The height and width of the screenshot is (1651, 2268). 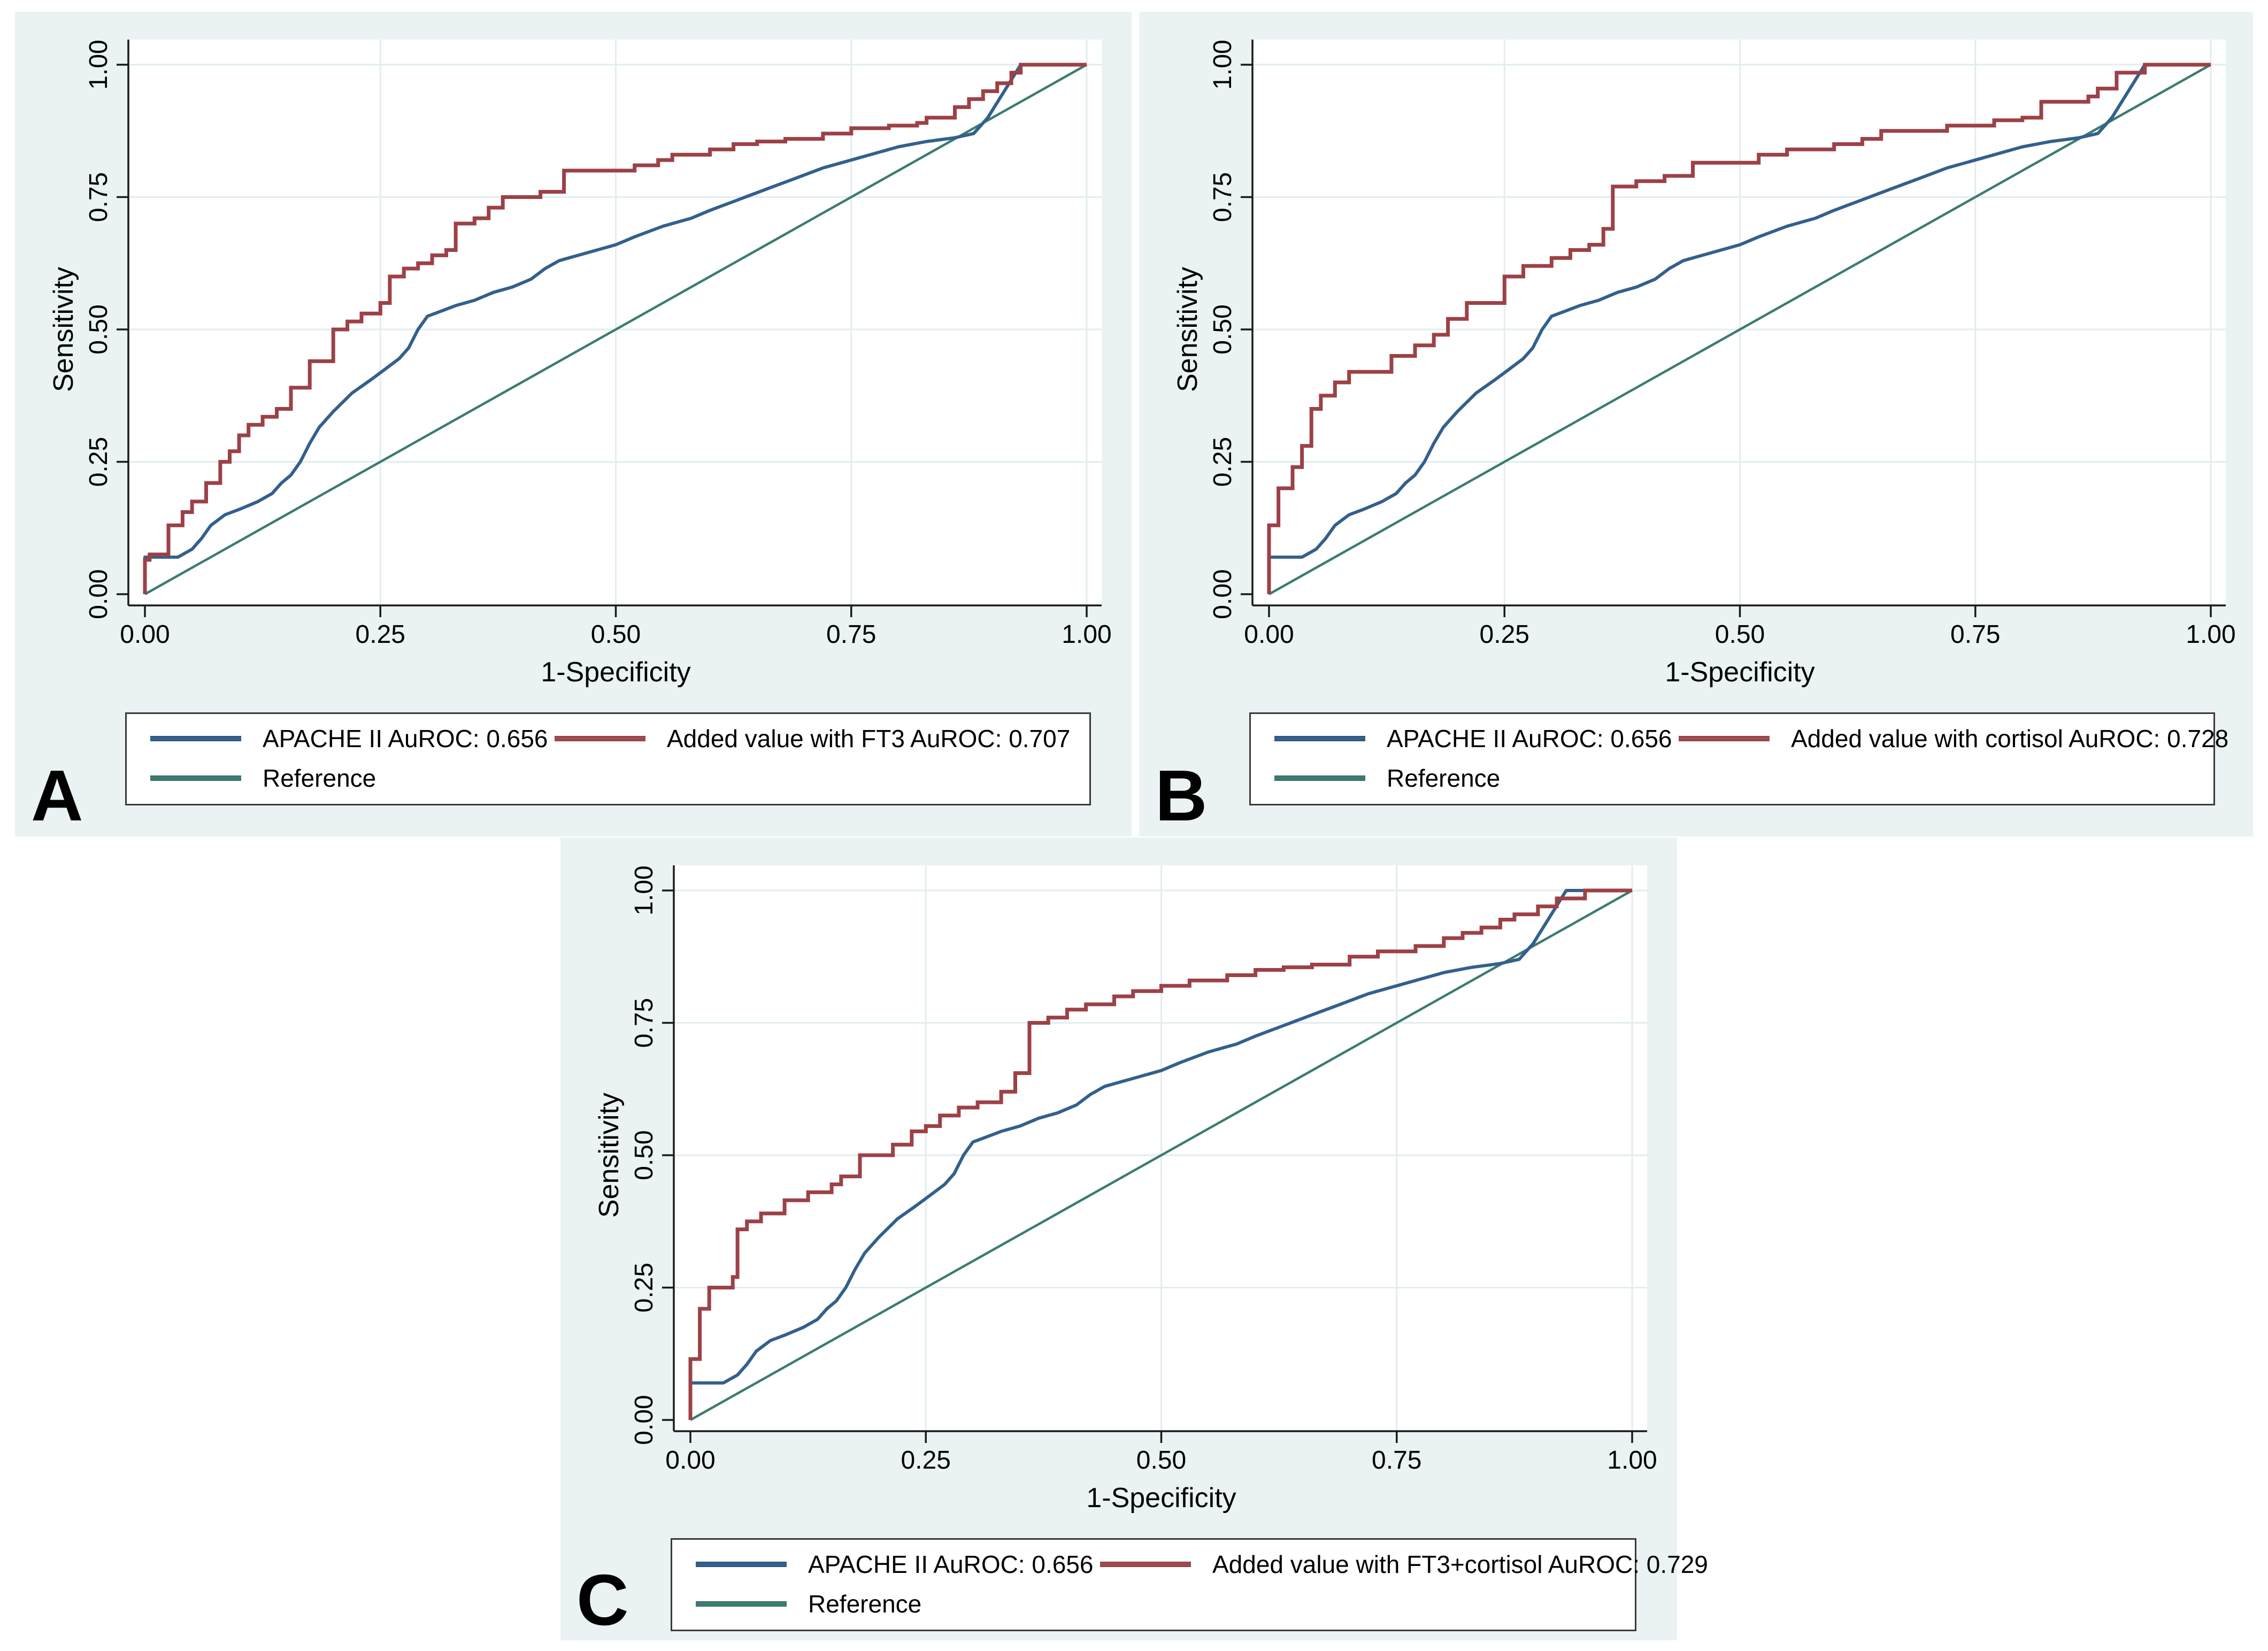 I want to click on legend-item-added: Added value with FT3 AuROC: 0.707, so click(x=812, y=739).